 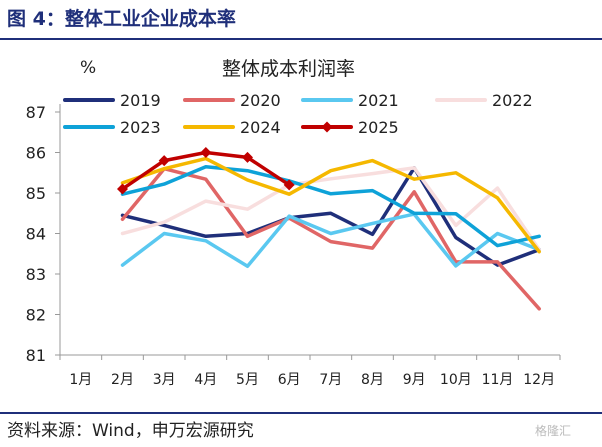 What do you see at coordinates (553, 431) in the screenshot?
I see `watermark-text: 格隆汇` at bounding box center [553, 431].